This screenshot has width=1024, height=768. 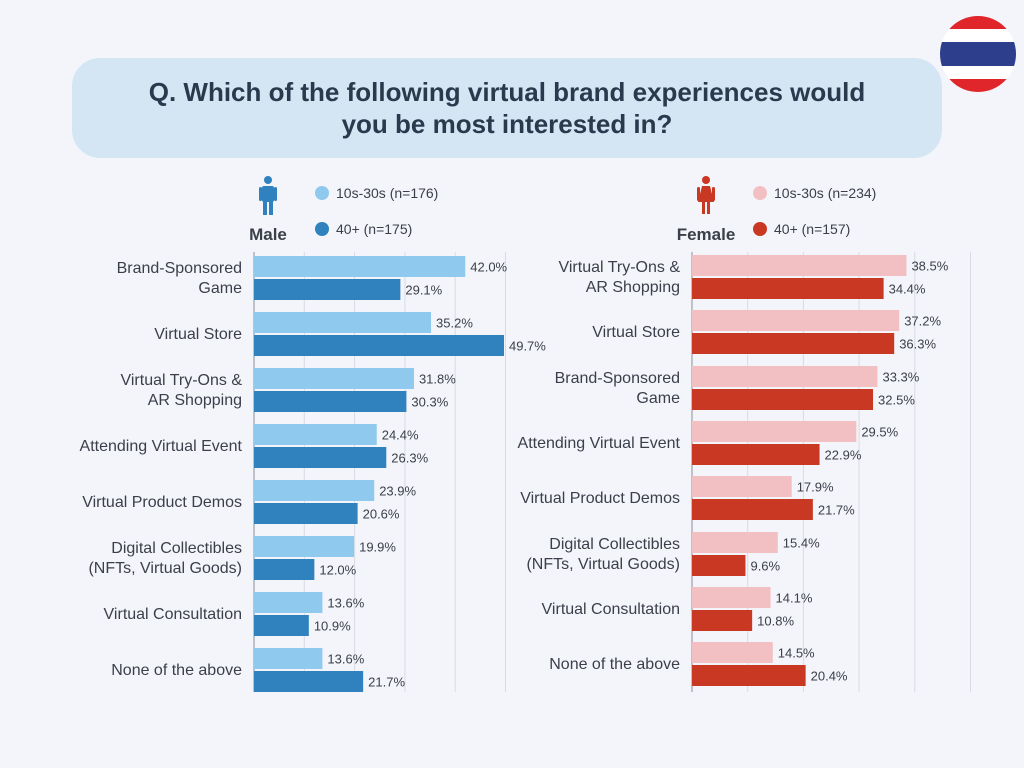 I want to click on data-label: 9.6%, so click(x=765, y=566).